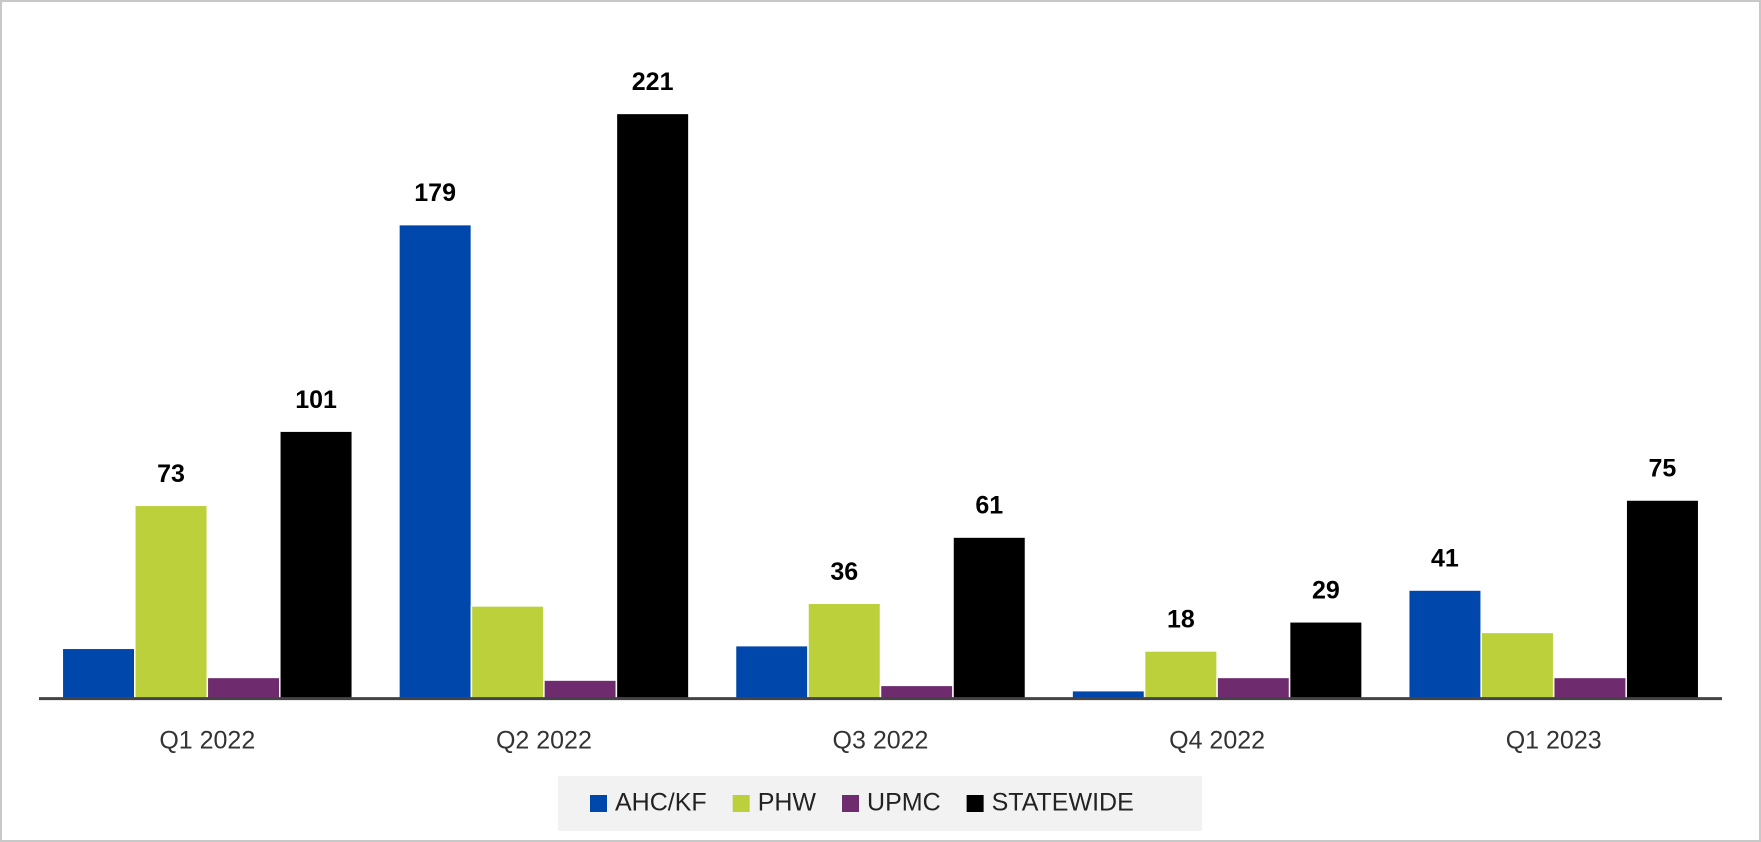 The image size is (1761, 842). I want to click on data-label: 61, so click(989, 506).